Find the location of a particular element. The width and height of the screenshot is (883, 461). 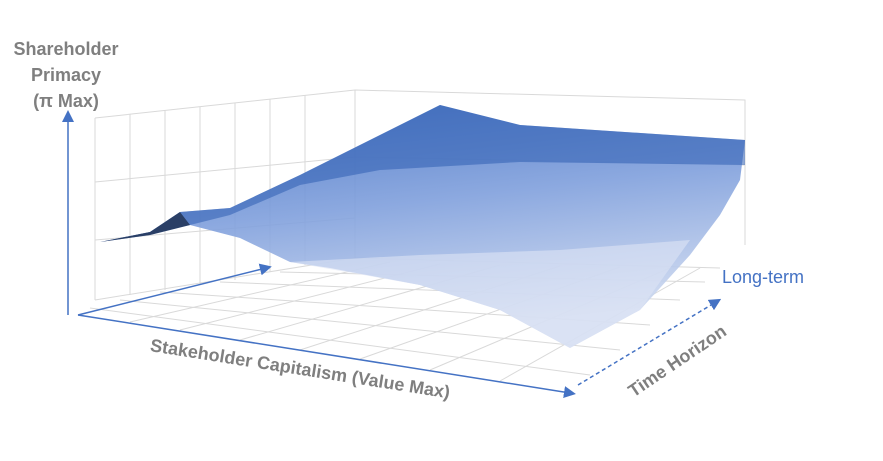

annotation: Long-term is located at coordinates (763, 277).